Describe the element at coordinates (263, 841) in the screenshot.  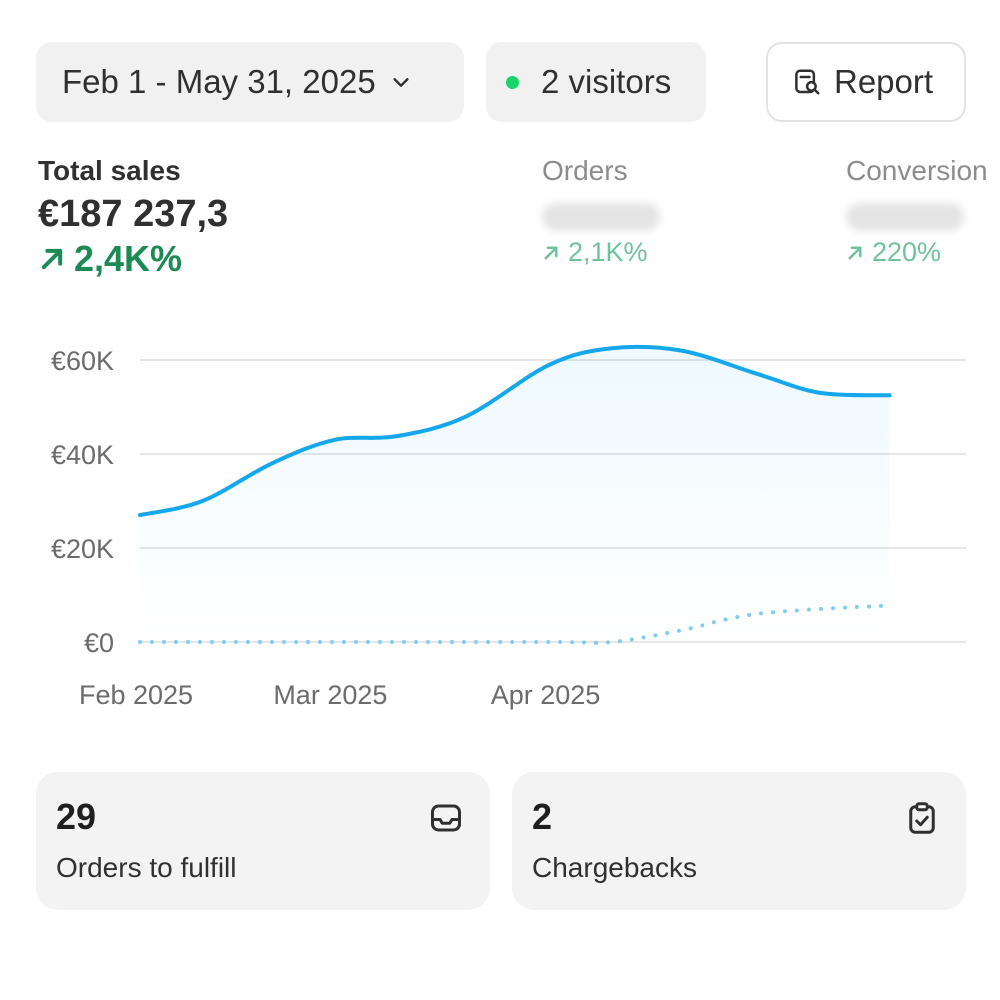
I see `orders-to-fulfill-card: 29 Orders to fulfill` at that location.